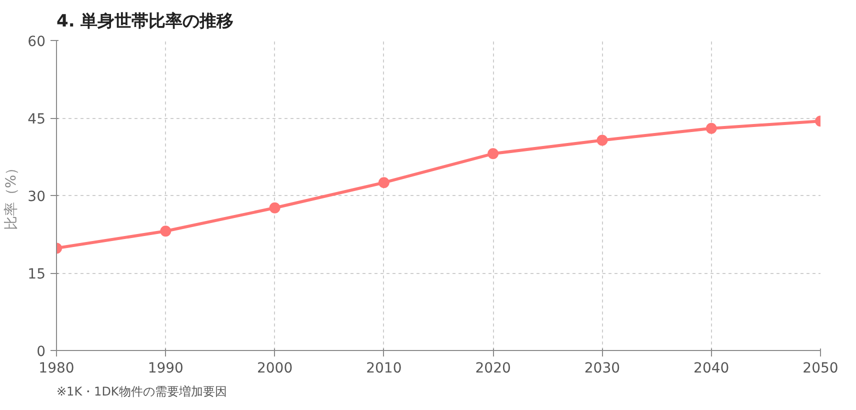  I want to click on x-tick-label: 2040, so click(712, 368).